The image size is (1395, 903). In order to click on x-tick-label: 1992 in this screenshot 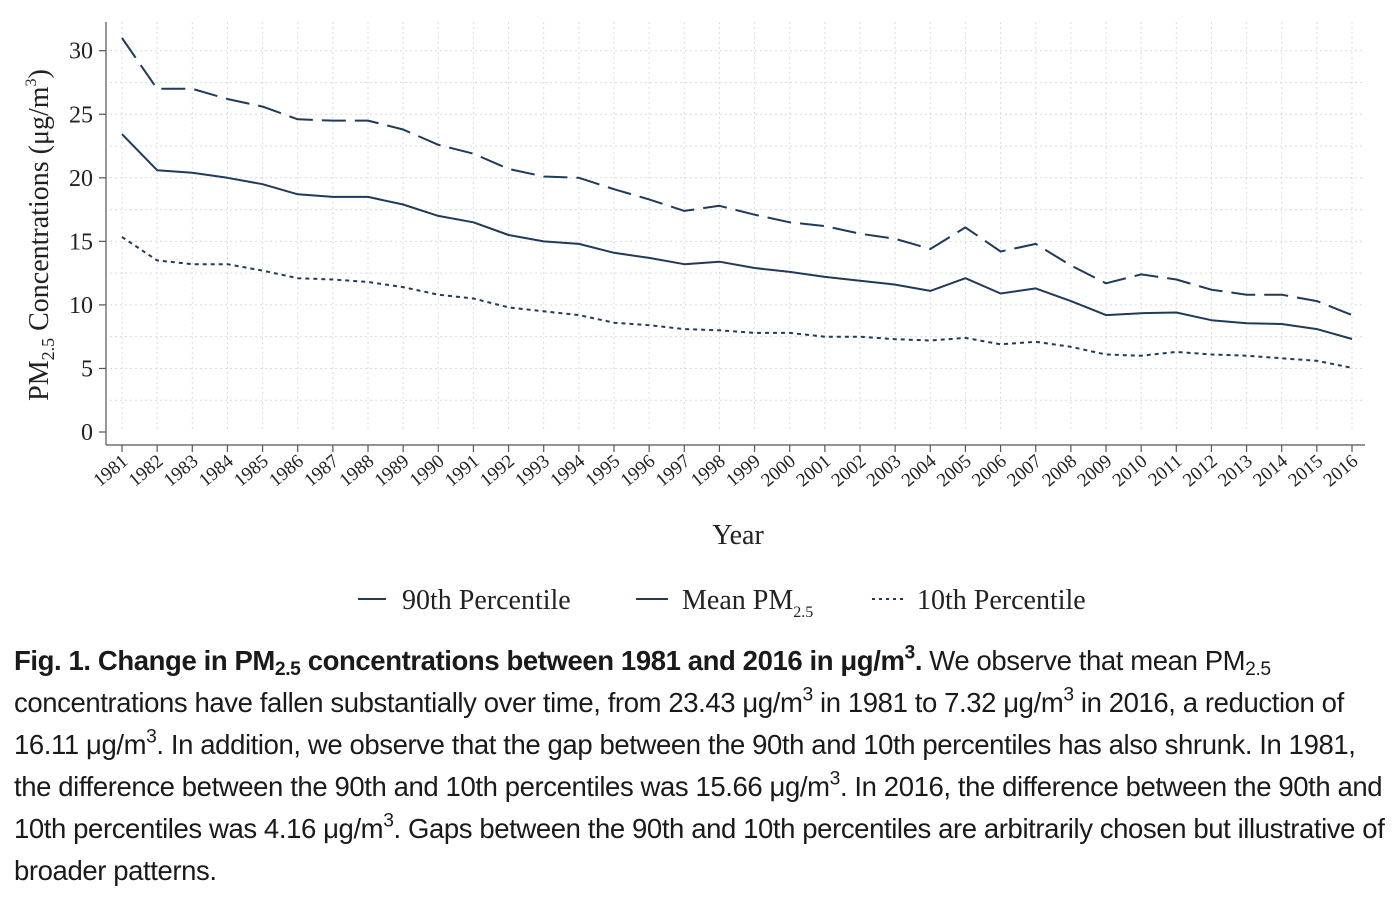, I will do `click(497, 471)`.